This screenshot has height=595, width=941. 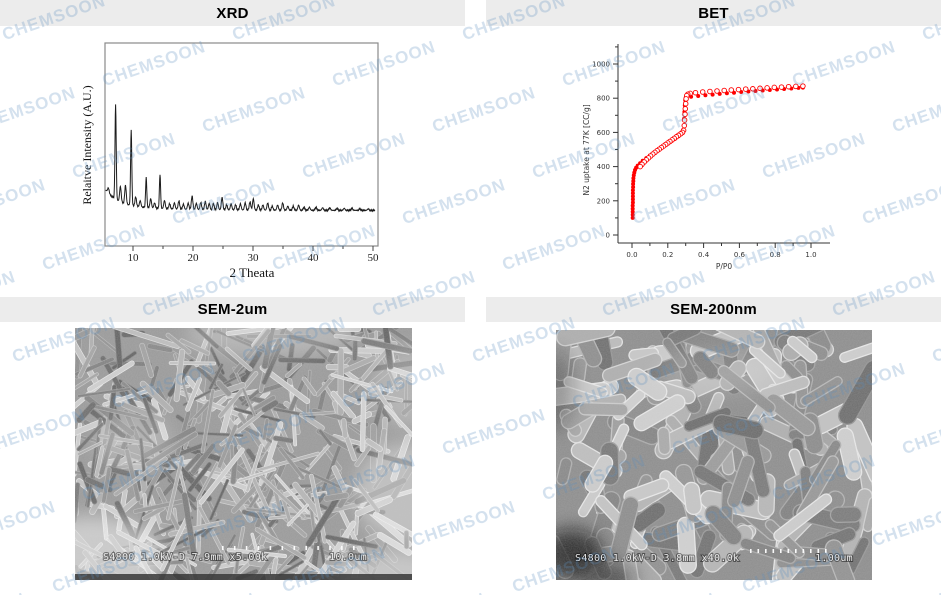 I want to click on sem-bottom-strip, so click(x=243, y=577).